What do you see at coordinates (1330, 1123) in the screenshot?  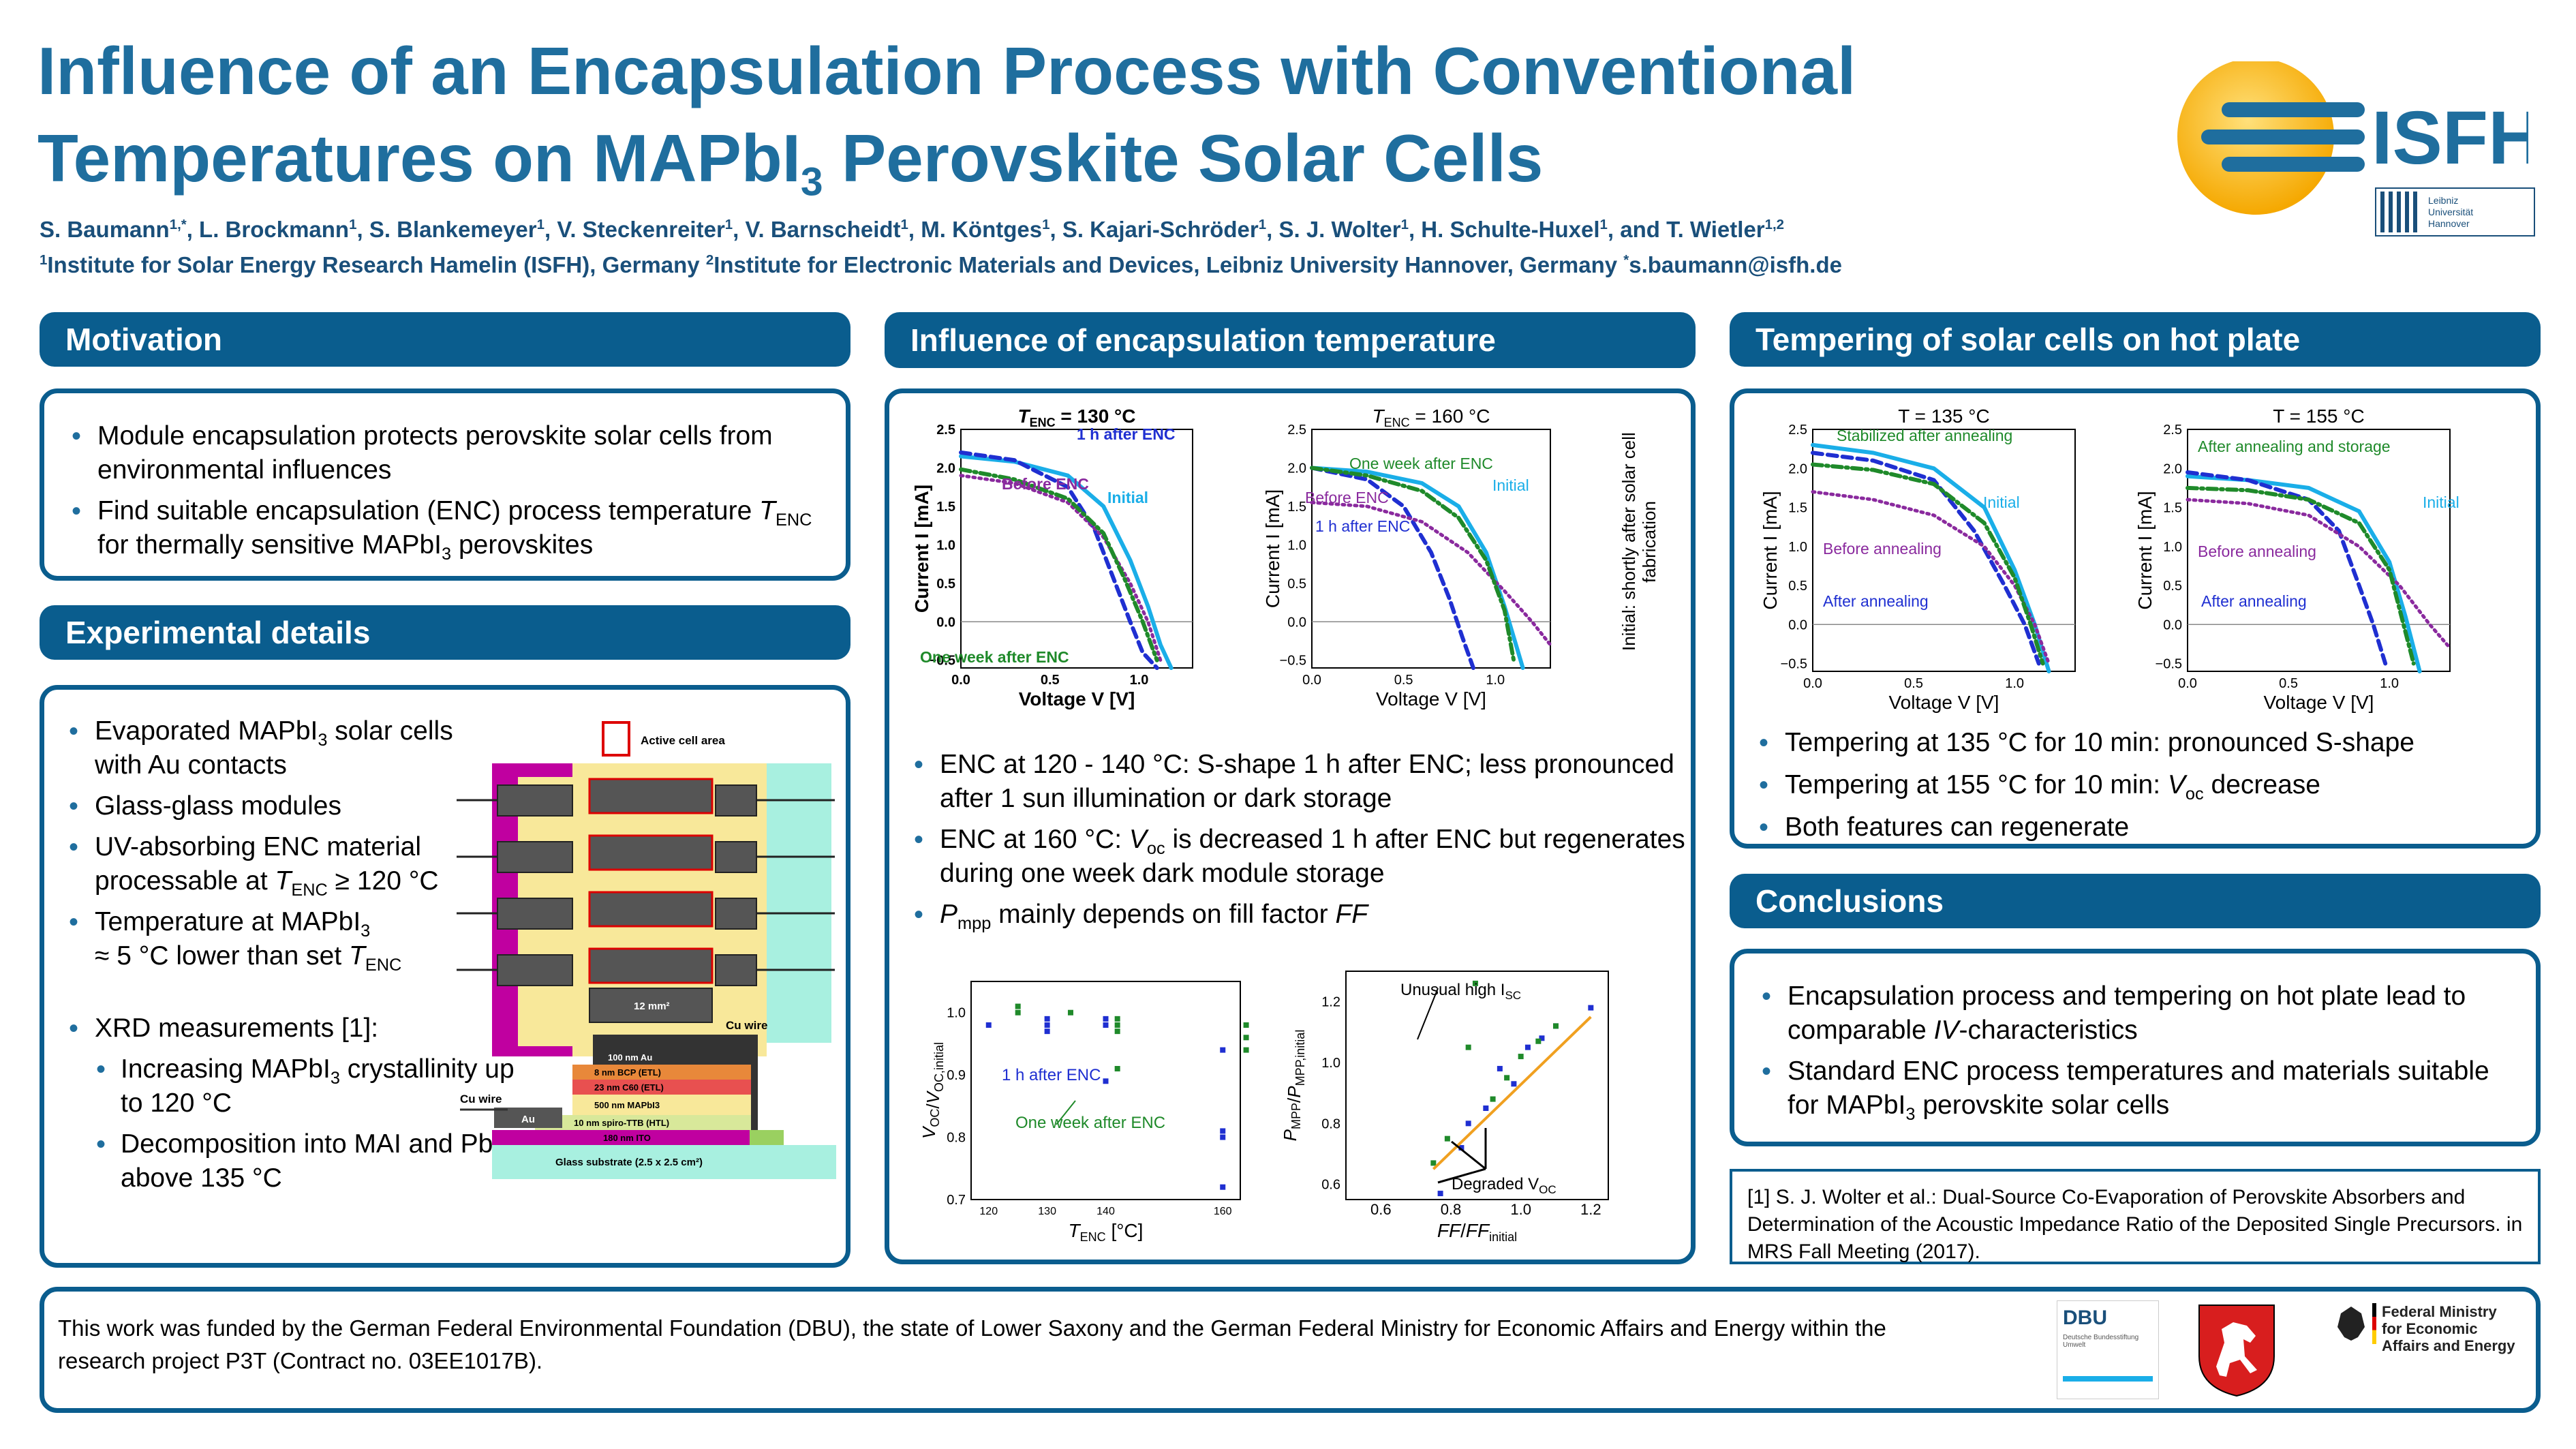 I see `y-tick-label: 0.8` at bounding box center [1330, 1123].